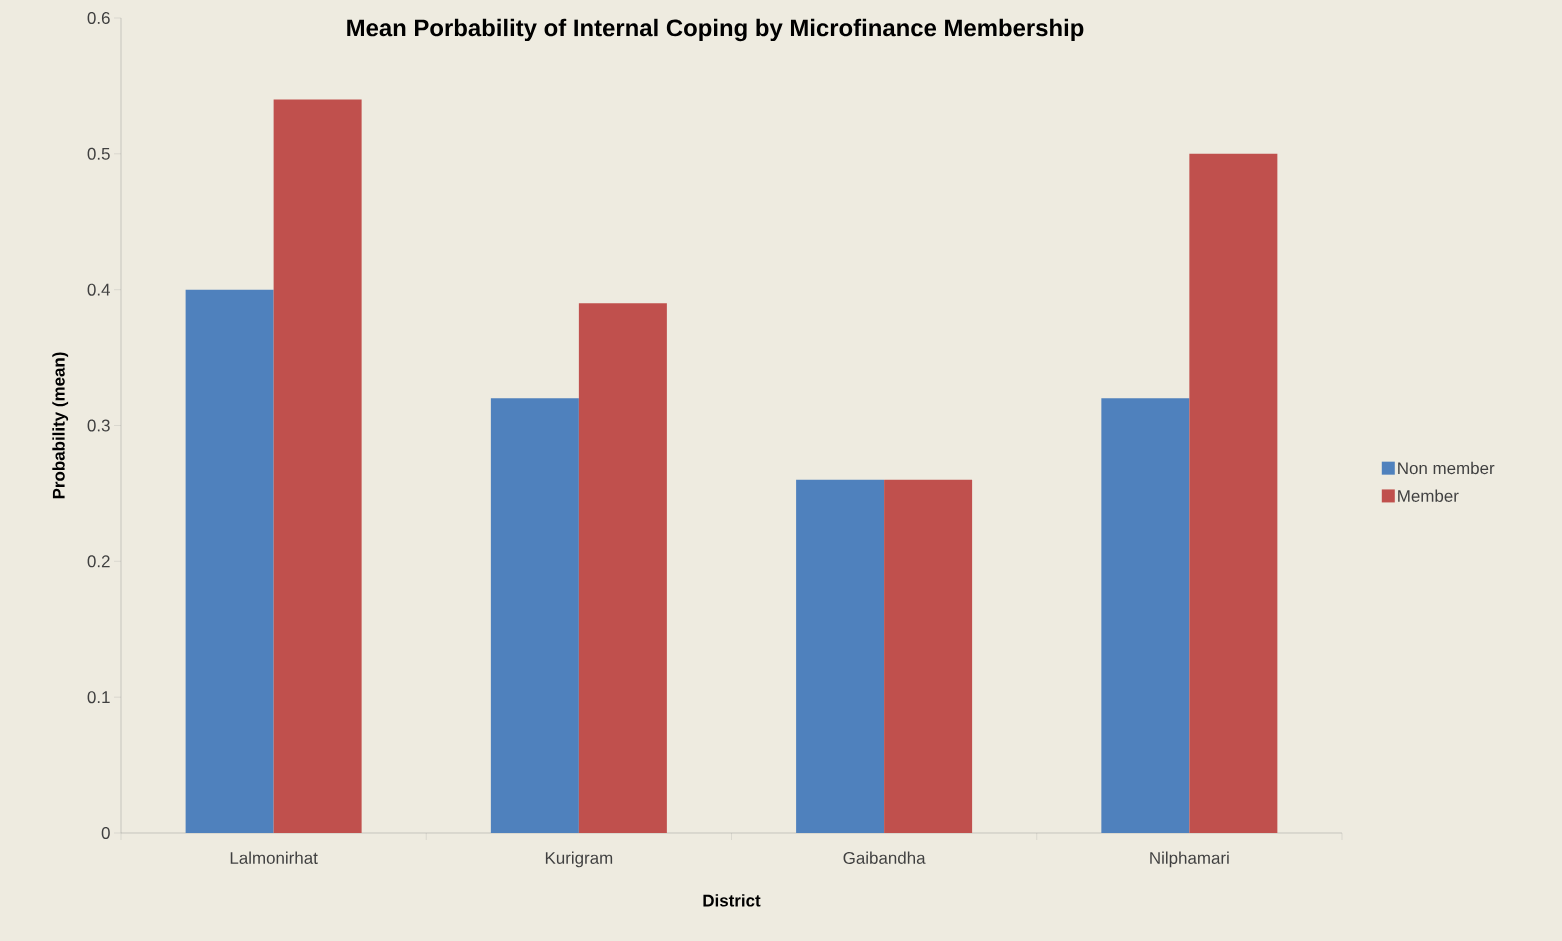 The height and width of the screenshot is (941, 1562). I want to click on legend-label: Non member, so click(1446, 468).